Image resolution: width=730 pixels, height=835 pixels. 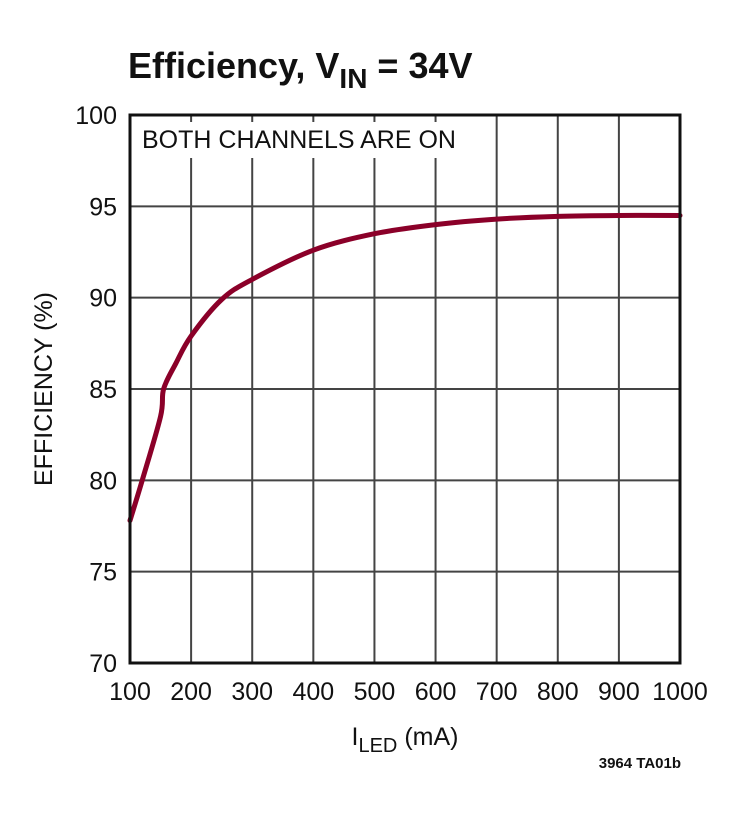 What do you see at coordinates (375, 692) in the screenshot?
I see `x-tick-label: 500` at bounding box center [375, 692].